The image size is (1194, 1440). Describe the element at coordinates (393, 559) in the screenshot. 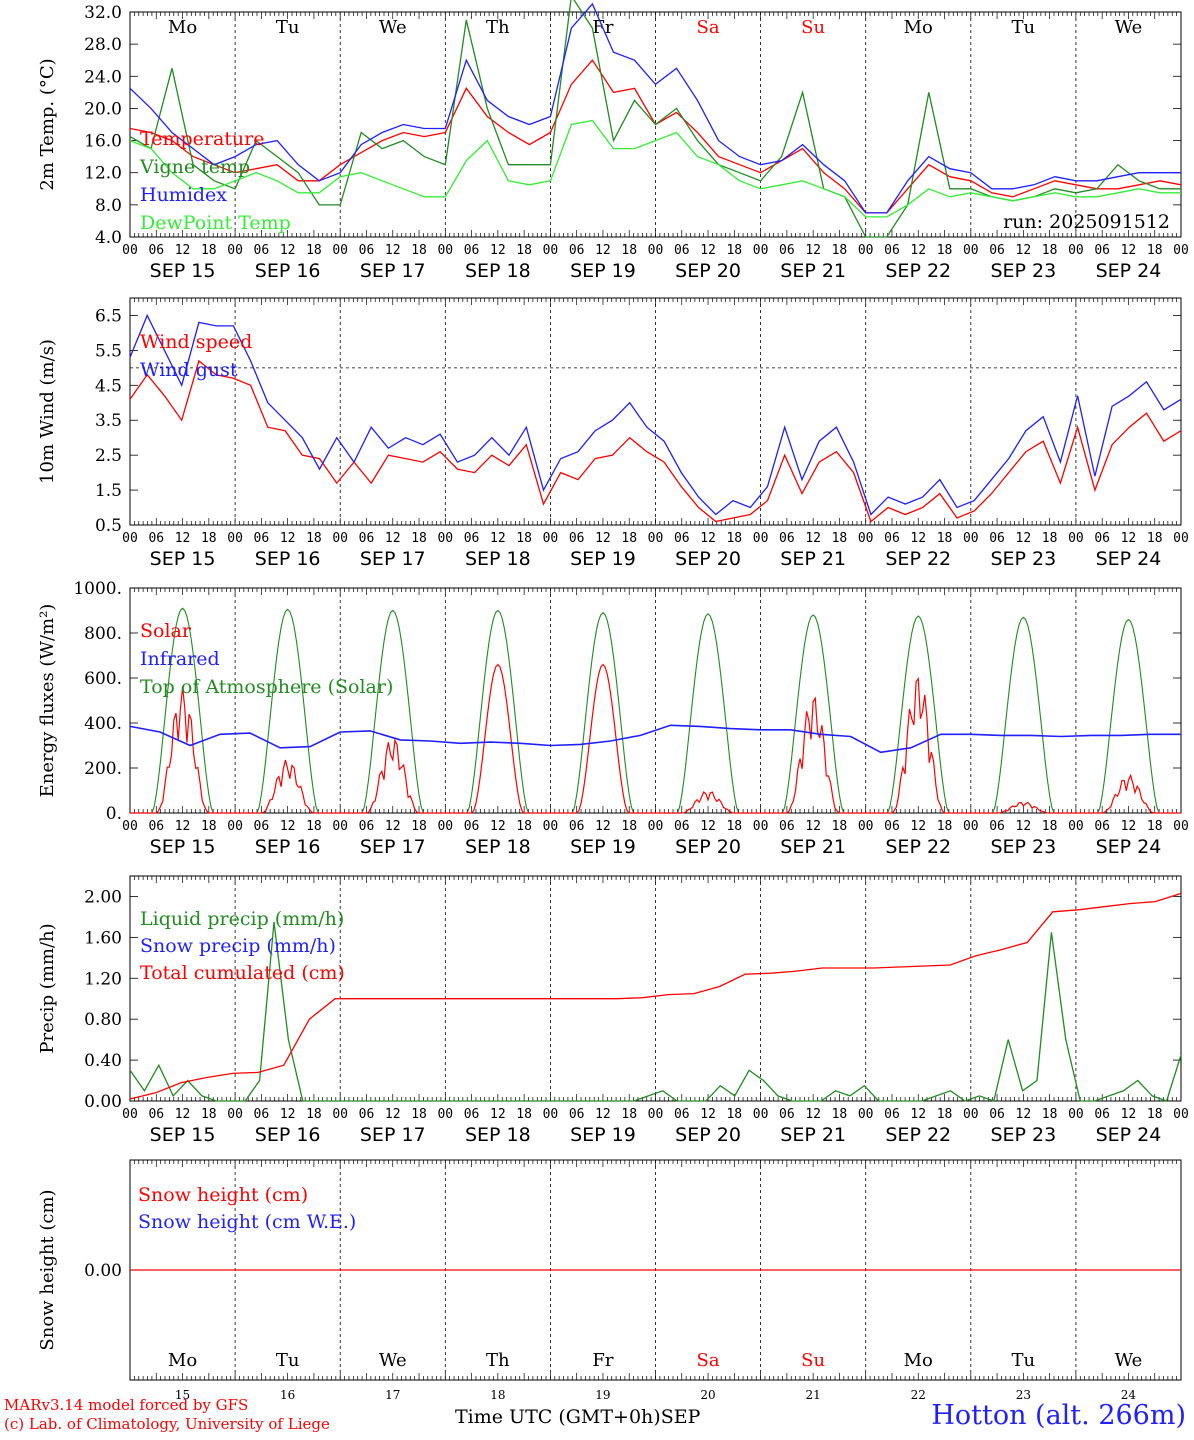

I see `date-label: SEP 17` at that location.